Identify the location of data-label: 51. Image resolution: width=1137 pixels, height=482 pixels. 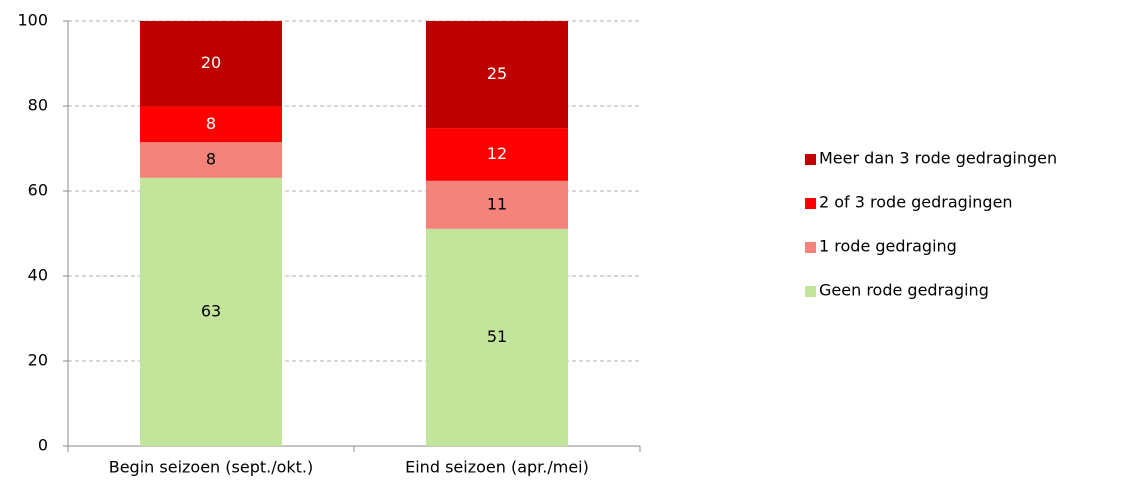
(497, 336).